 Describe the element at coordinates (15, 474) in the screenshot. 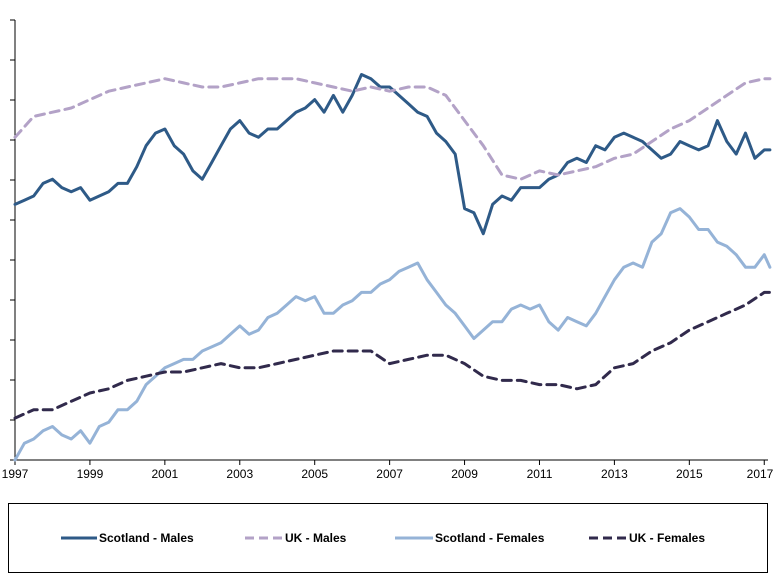

I see `x-tick-label: 1997` at that location.